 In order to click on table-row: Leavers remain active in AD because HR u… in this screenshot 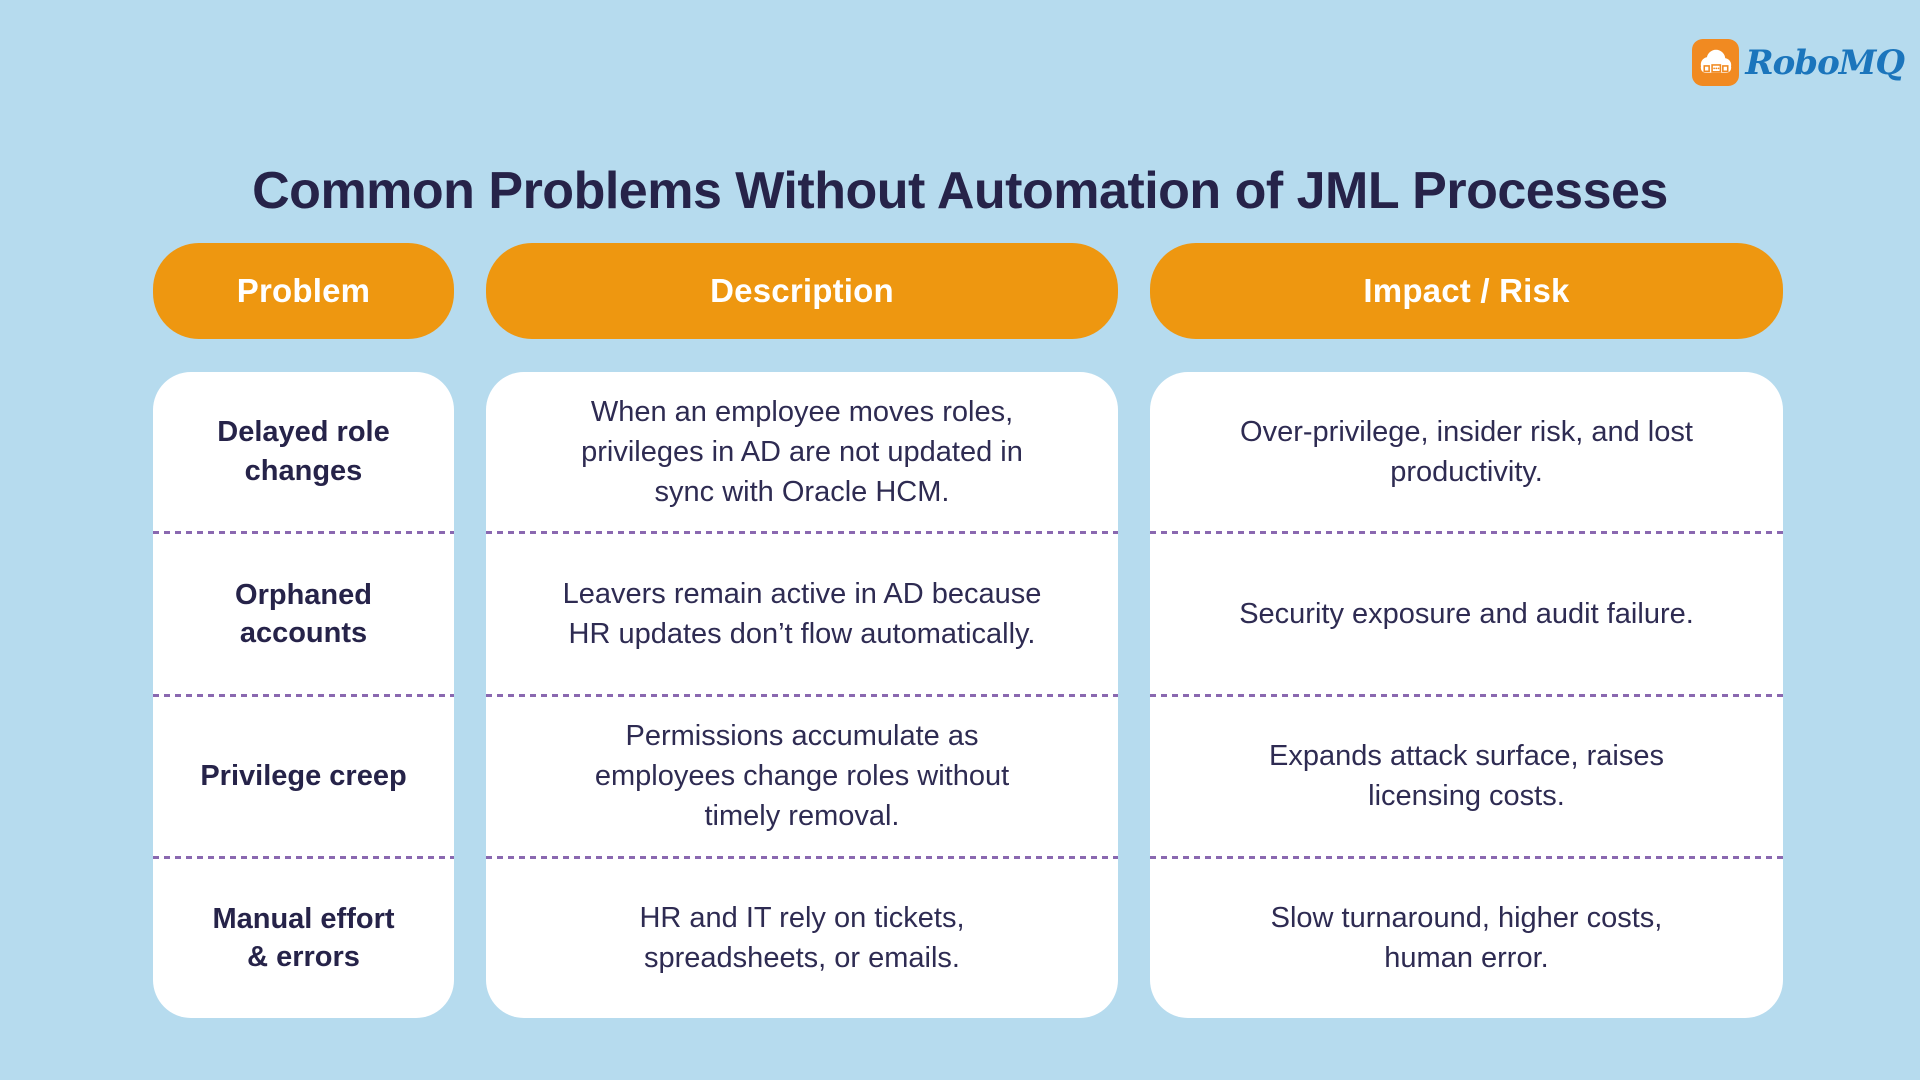, I will do `click(802, 613)`.